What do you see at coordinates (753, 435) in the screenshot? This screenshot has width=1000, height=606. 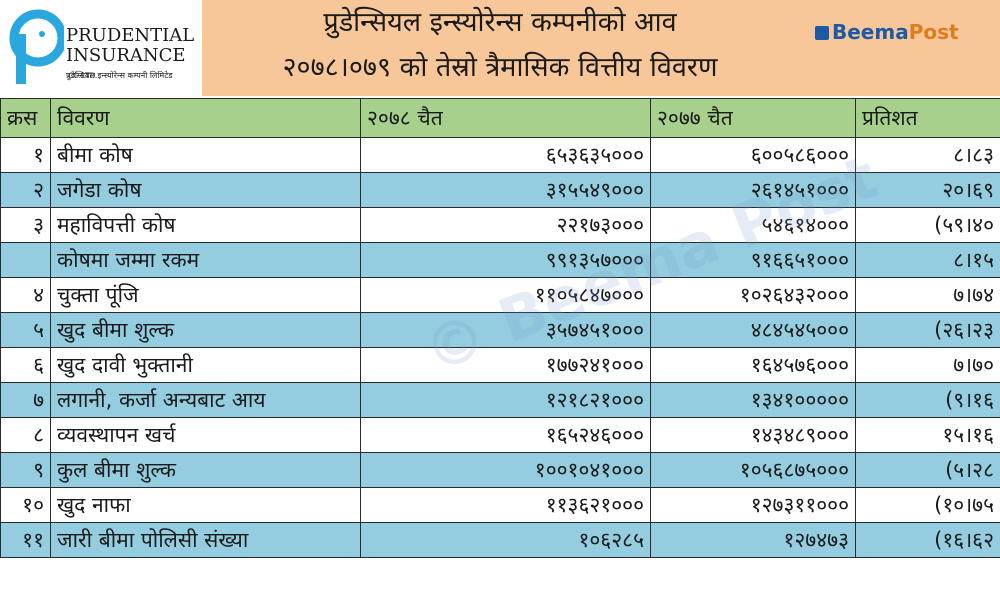 I see `row-2077-value-cell: १४३४८९०००` at bounding box center [753, 435].